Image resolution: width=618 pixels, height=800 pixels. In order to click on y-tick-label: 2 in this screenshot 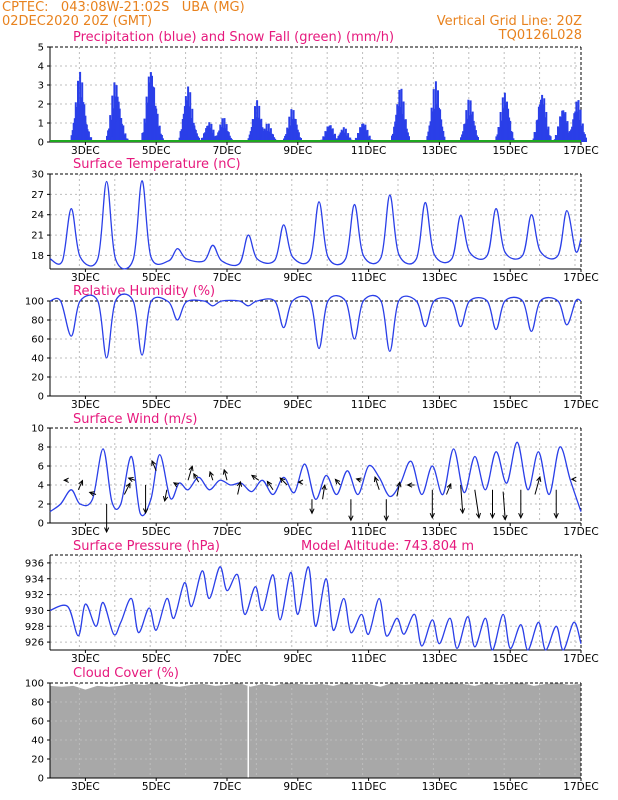, I will do `click(41, 105)`.